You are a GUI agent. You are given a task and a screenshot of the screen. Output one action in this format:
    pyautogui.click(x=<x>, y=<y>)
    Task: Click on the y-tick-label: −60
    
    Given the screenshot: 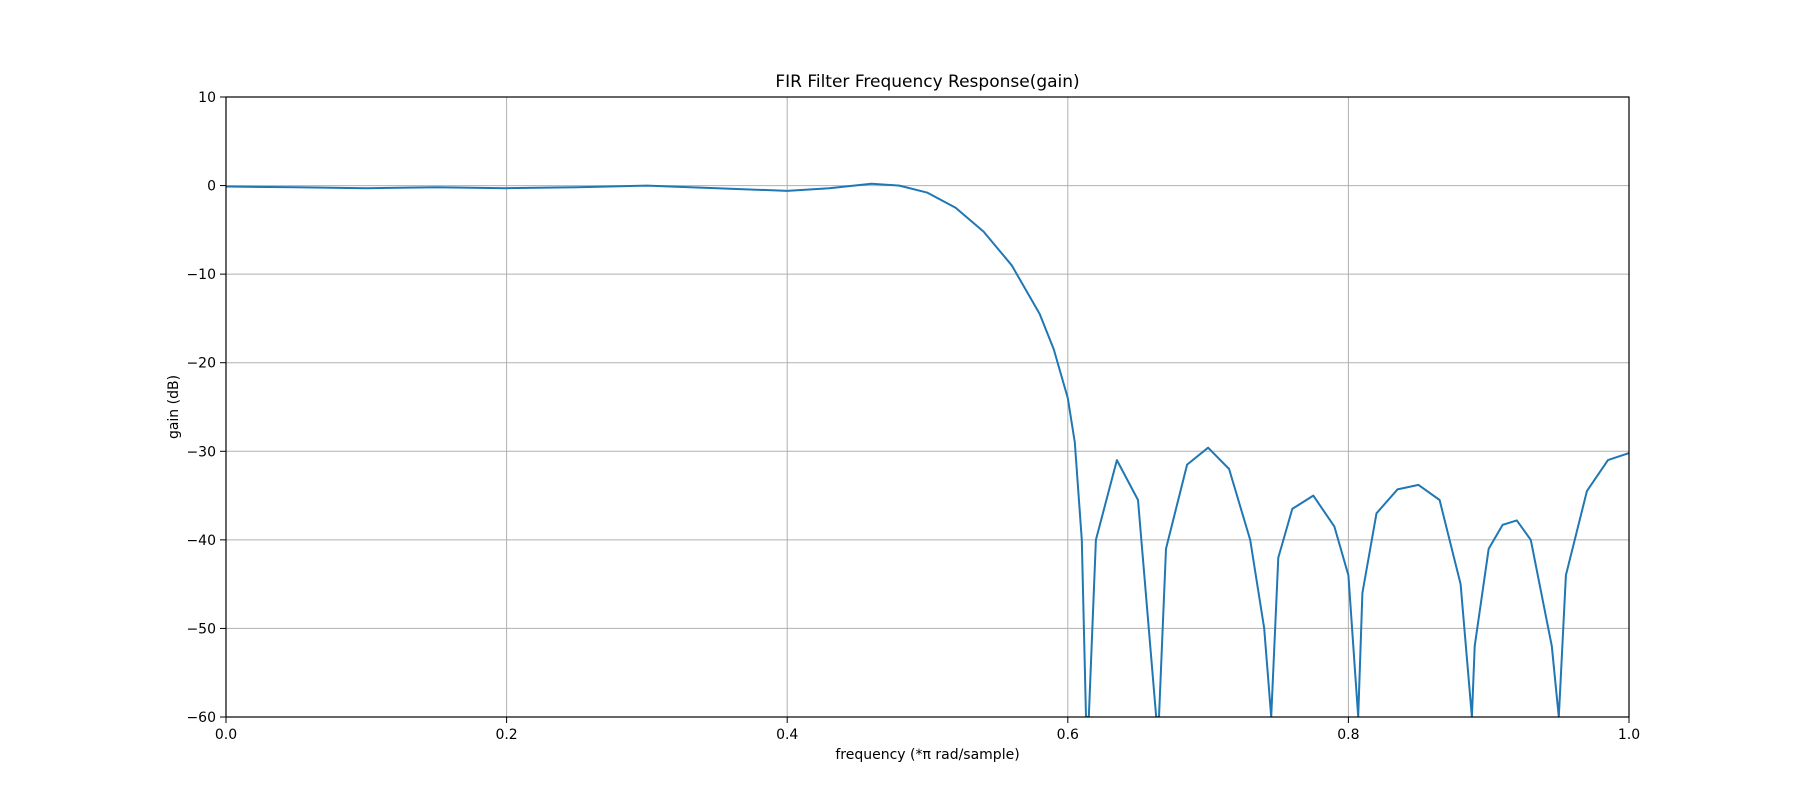 What is the action you would take?
    pyautogui.click(x=201, y=718)
    